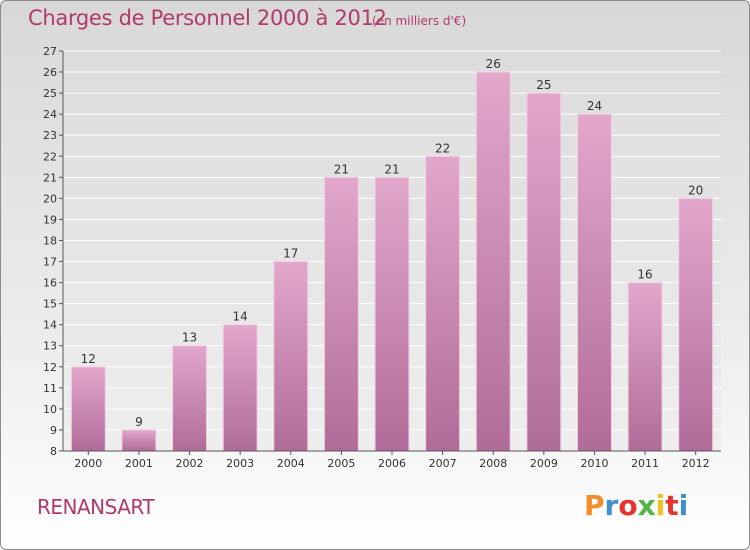 The width and height of the screenshot is (750, 550). What do you see at coordinates (190, 463) in the screenshot?
I see `x-tick-label: 2002` at bounding box center [190, 463].